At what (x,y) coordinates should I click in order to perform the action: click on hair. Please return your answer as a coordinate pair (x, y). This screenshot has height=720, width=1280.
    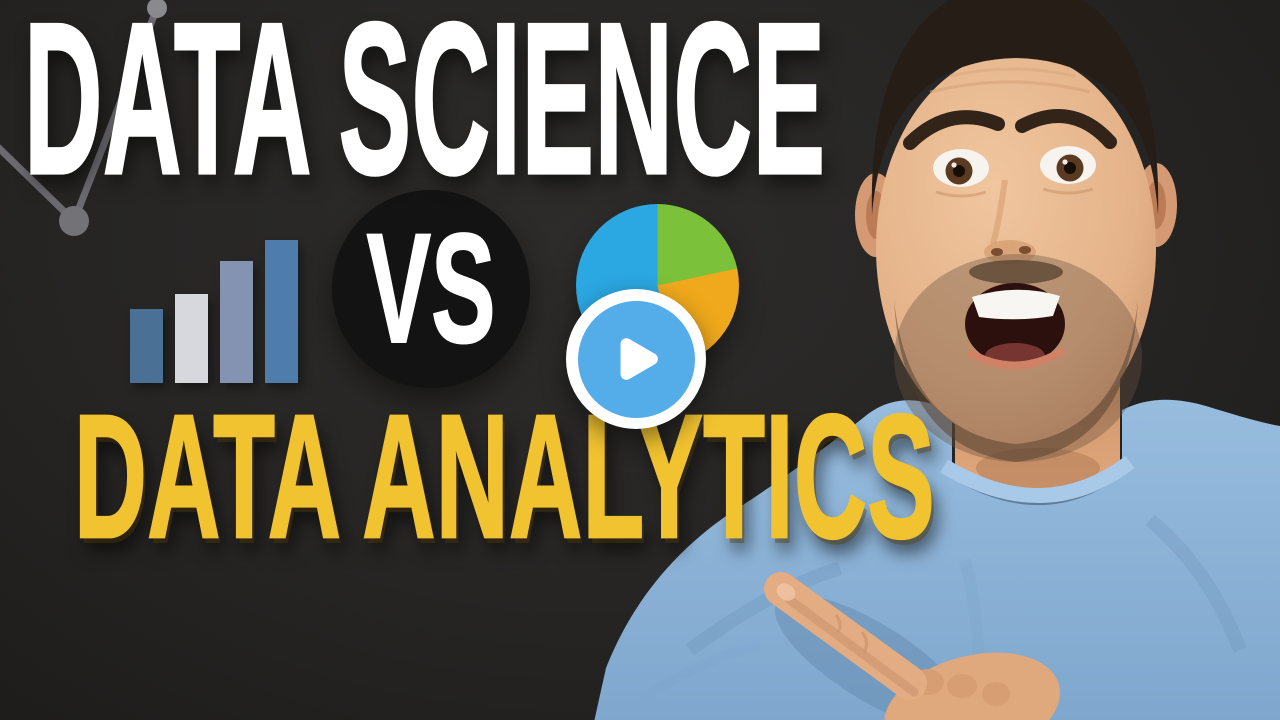
    Looking at the image, I should click on (1015, 107).